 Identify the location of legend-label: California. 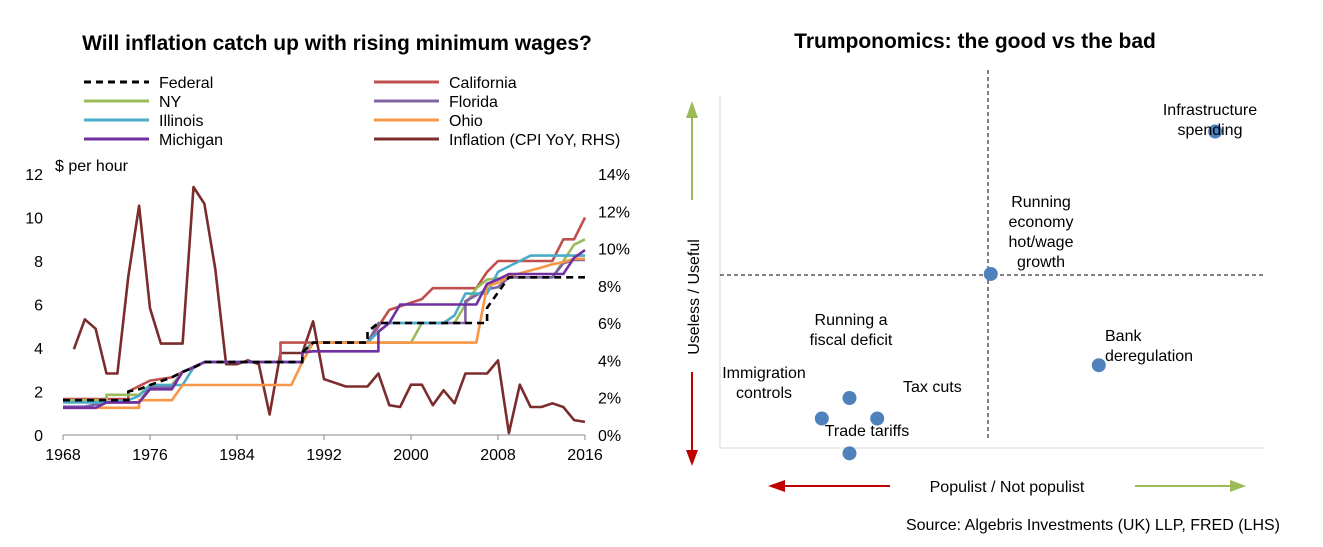
(483, 83).